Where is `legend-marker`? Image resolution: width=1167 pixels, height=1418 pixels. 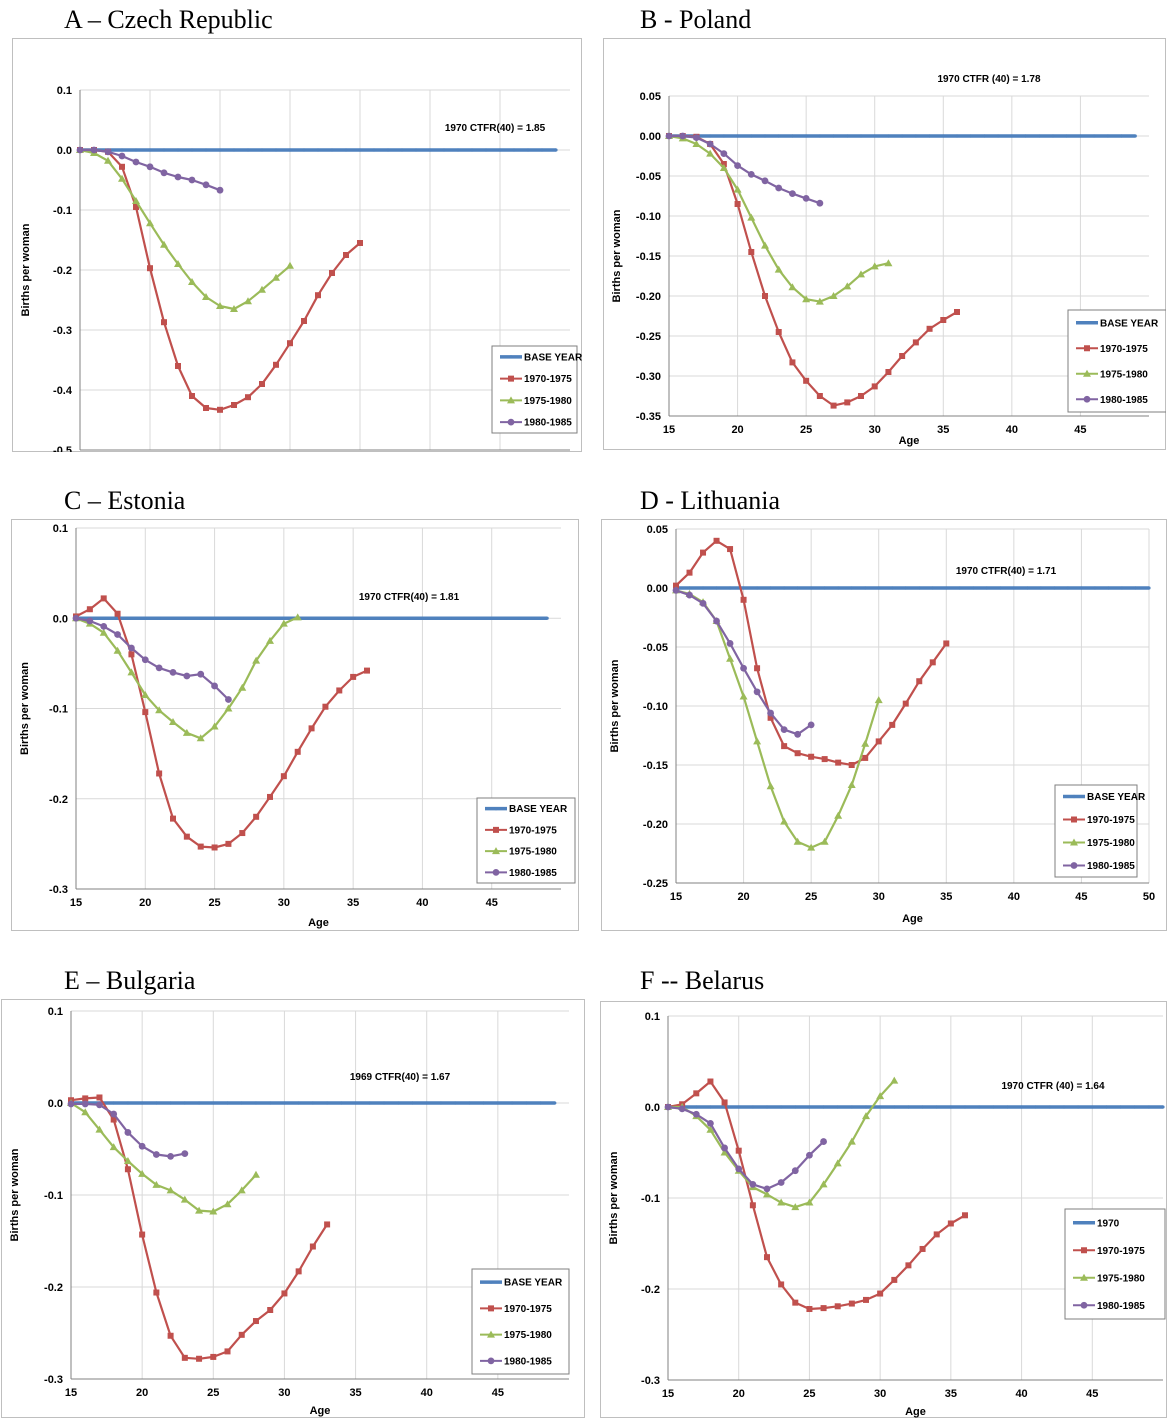 legend-marker is located at coordinates (496, 851).